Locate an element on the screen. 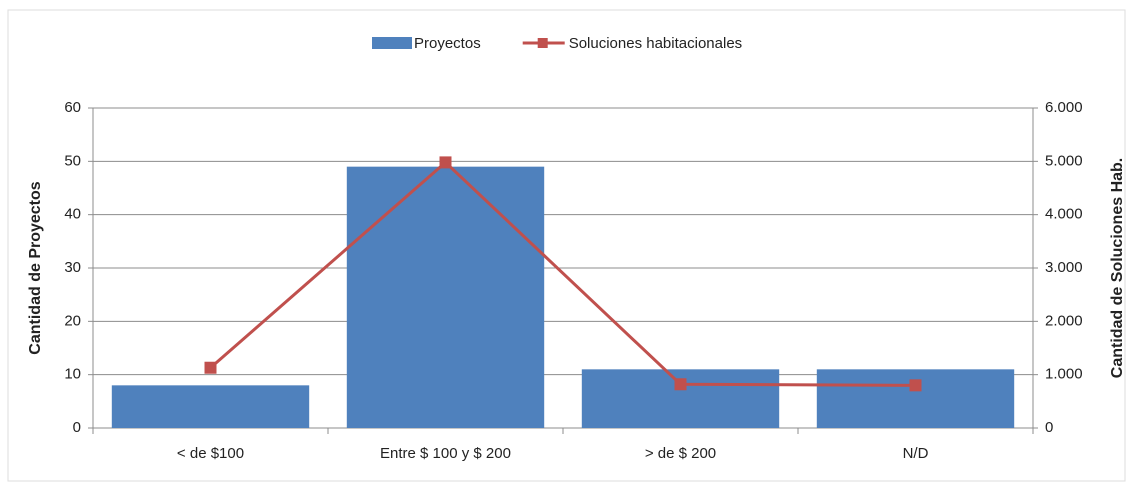 The image size is (1126, 482). legend-label: Proyectos is located at coordinates (447, 43).